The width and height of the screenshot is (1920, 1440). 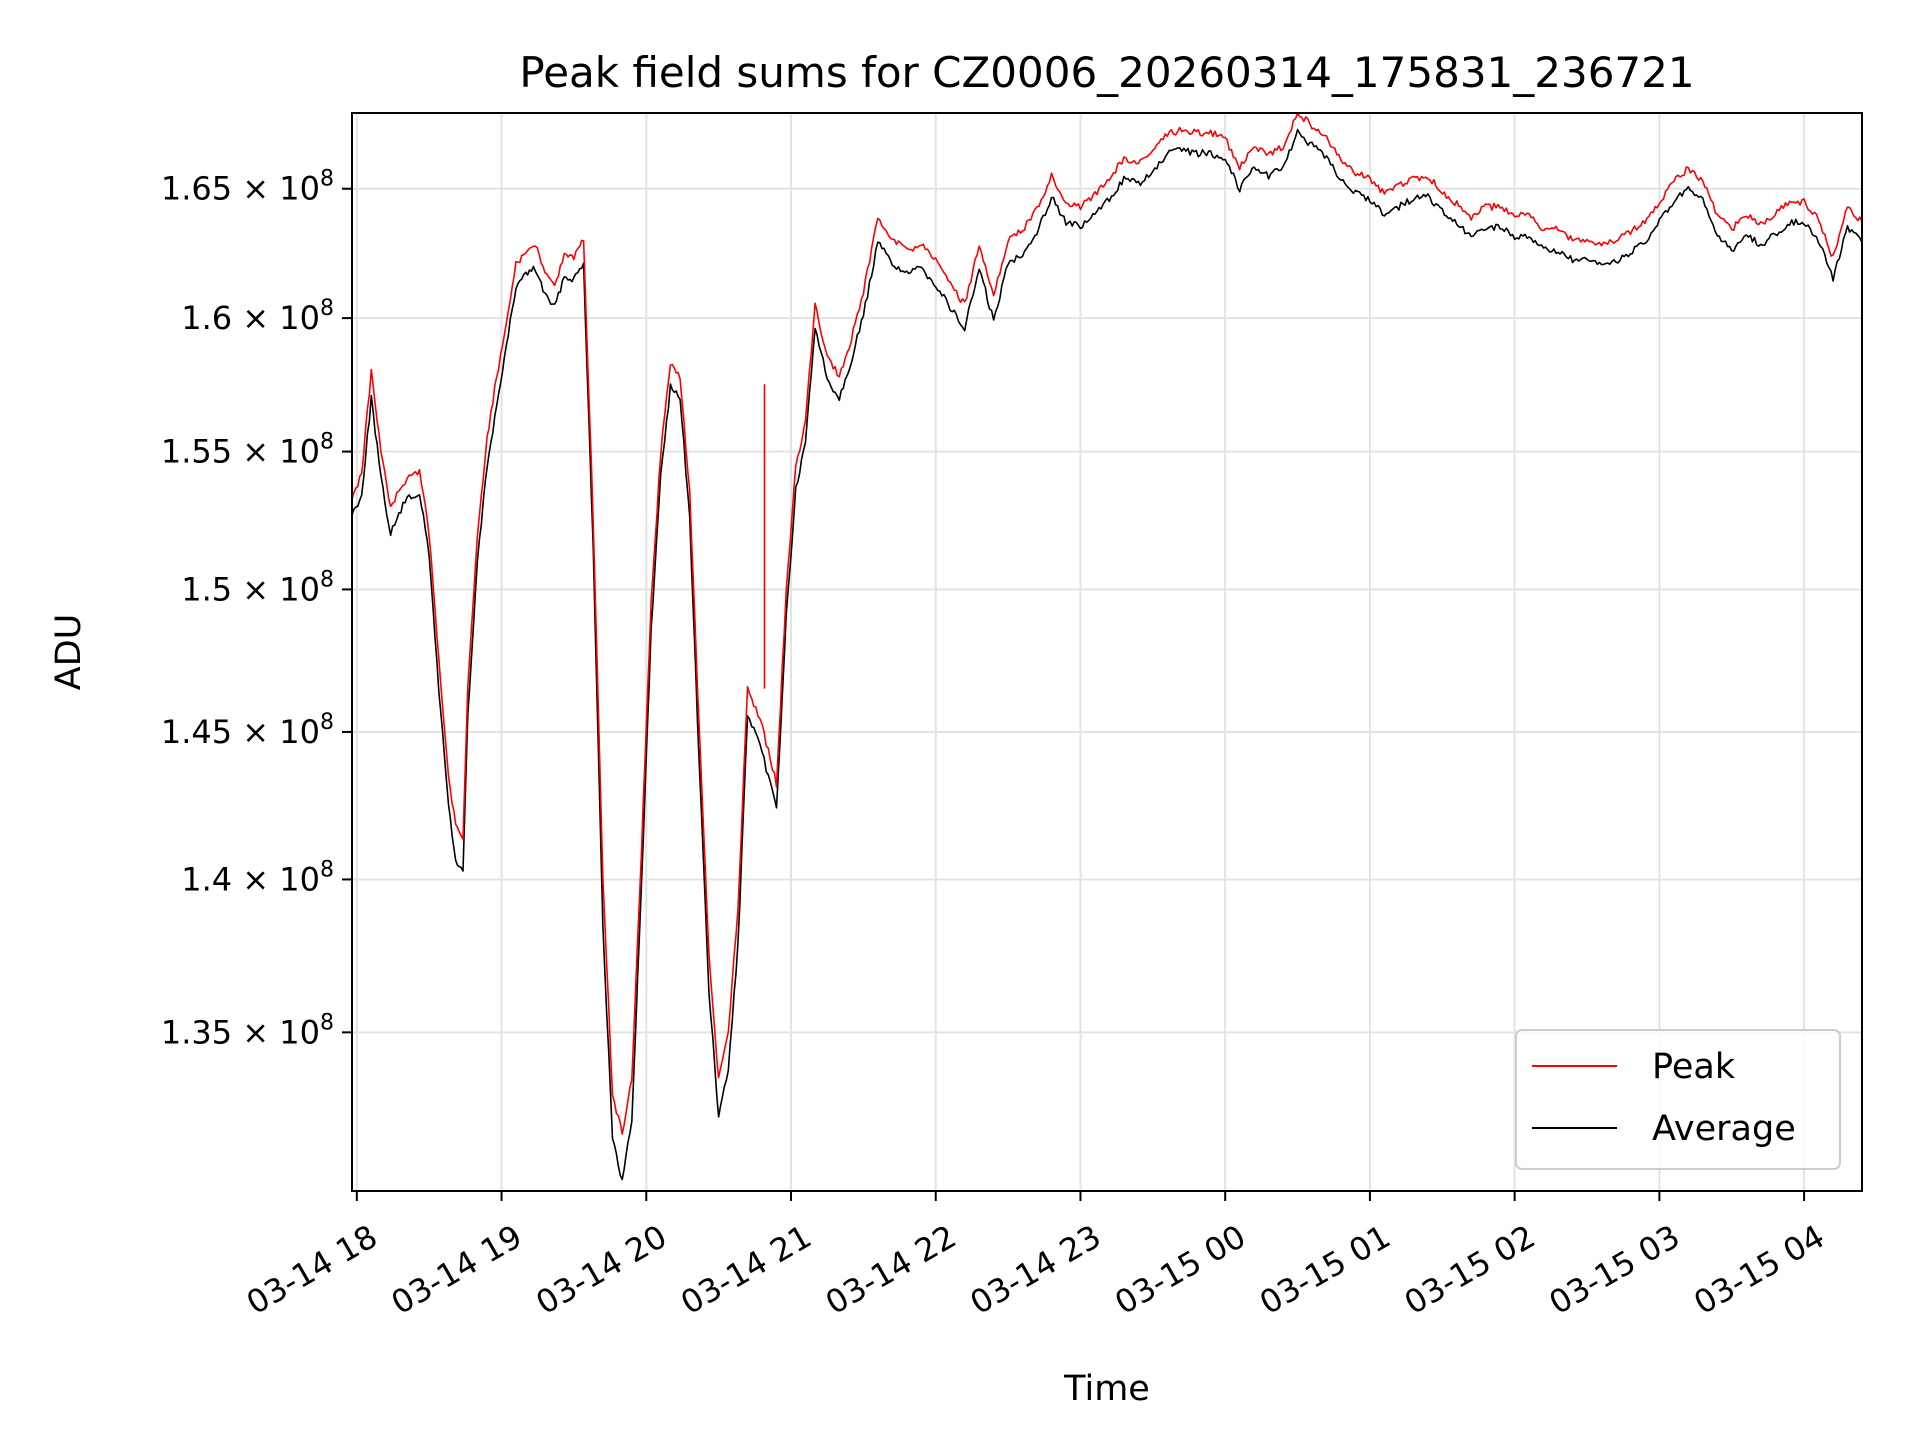 I want to click on x-axis-label: Time, so click(x=1106, y=1389).